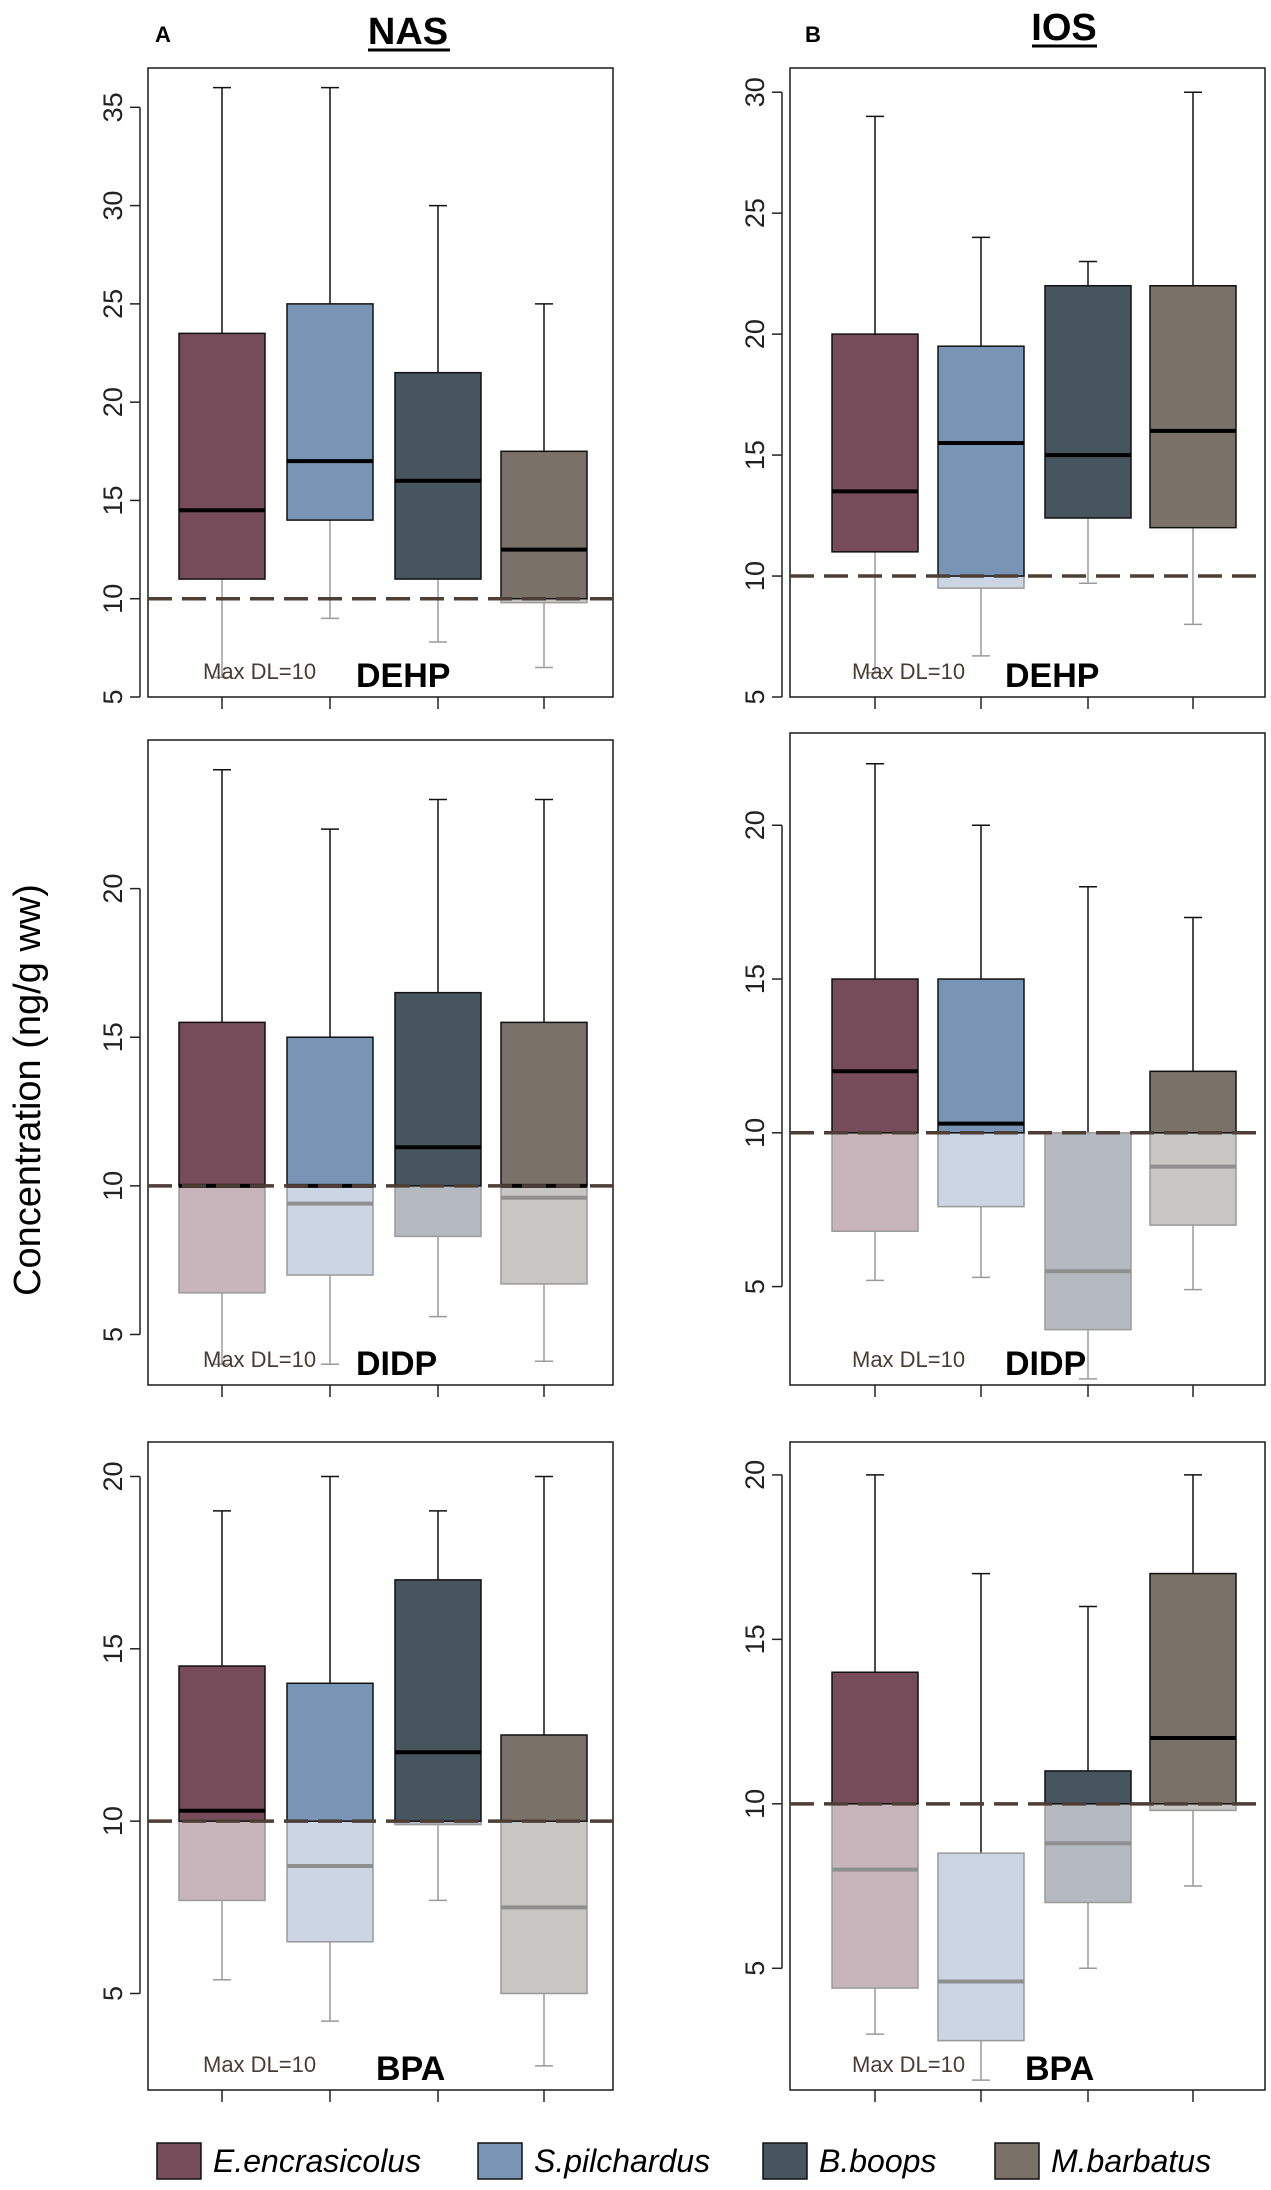  I want to click on legend-label: M.barbatus, so click(1131, 2161).